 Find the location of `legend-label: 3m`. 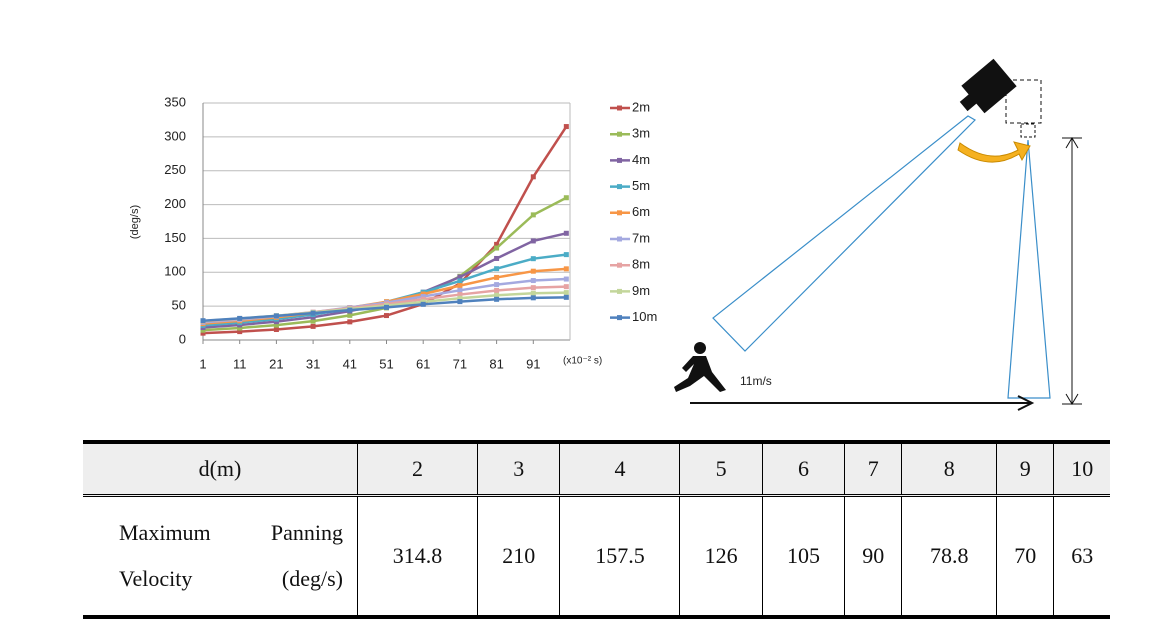

legend-label: 3m is located at coordinates (641, 133).